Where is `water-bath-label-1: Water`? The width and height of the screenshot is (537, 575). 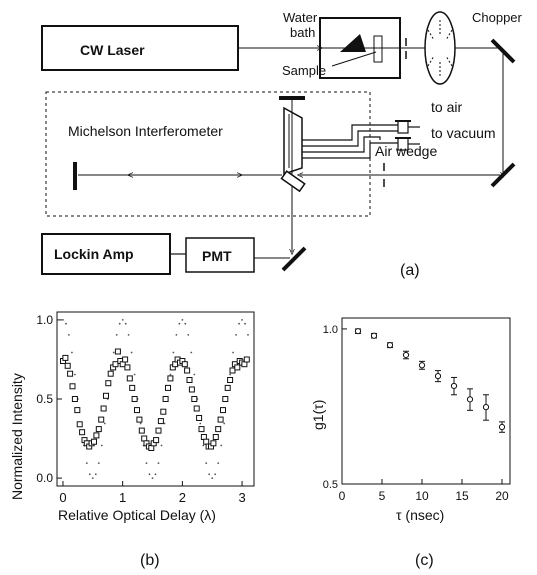
water-bath-label-1: Water is located at coordinates (300, 17).